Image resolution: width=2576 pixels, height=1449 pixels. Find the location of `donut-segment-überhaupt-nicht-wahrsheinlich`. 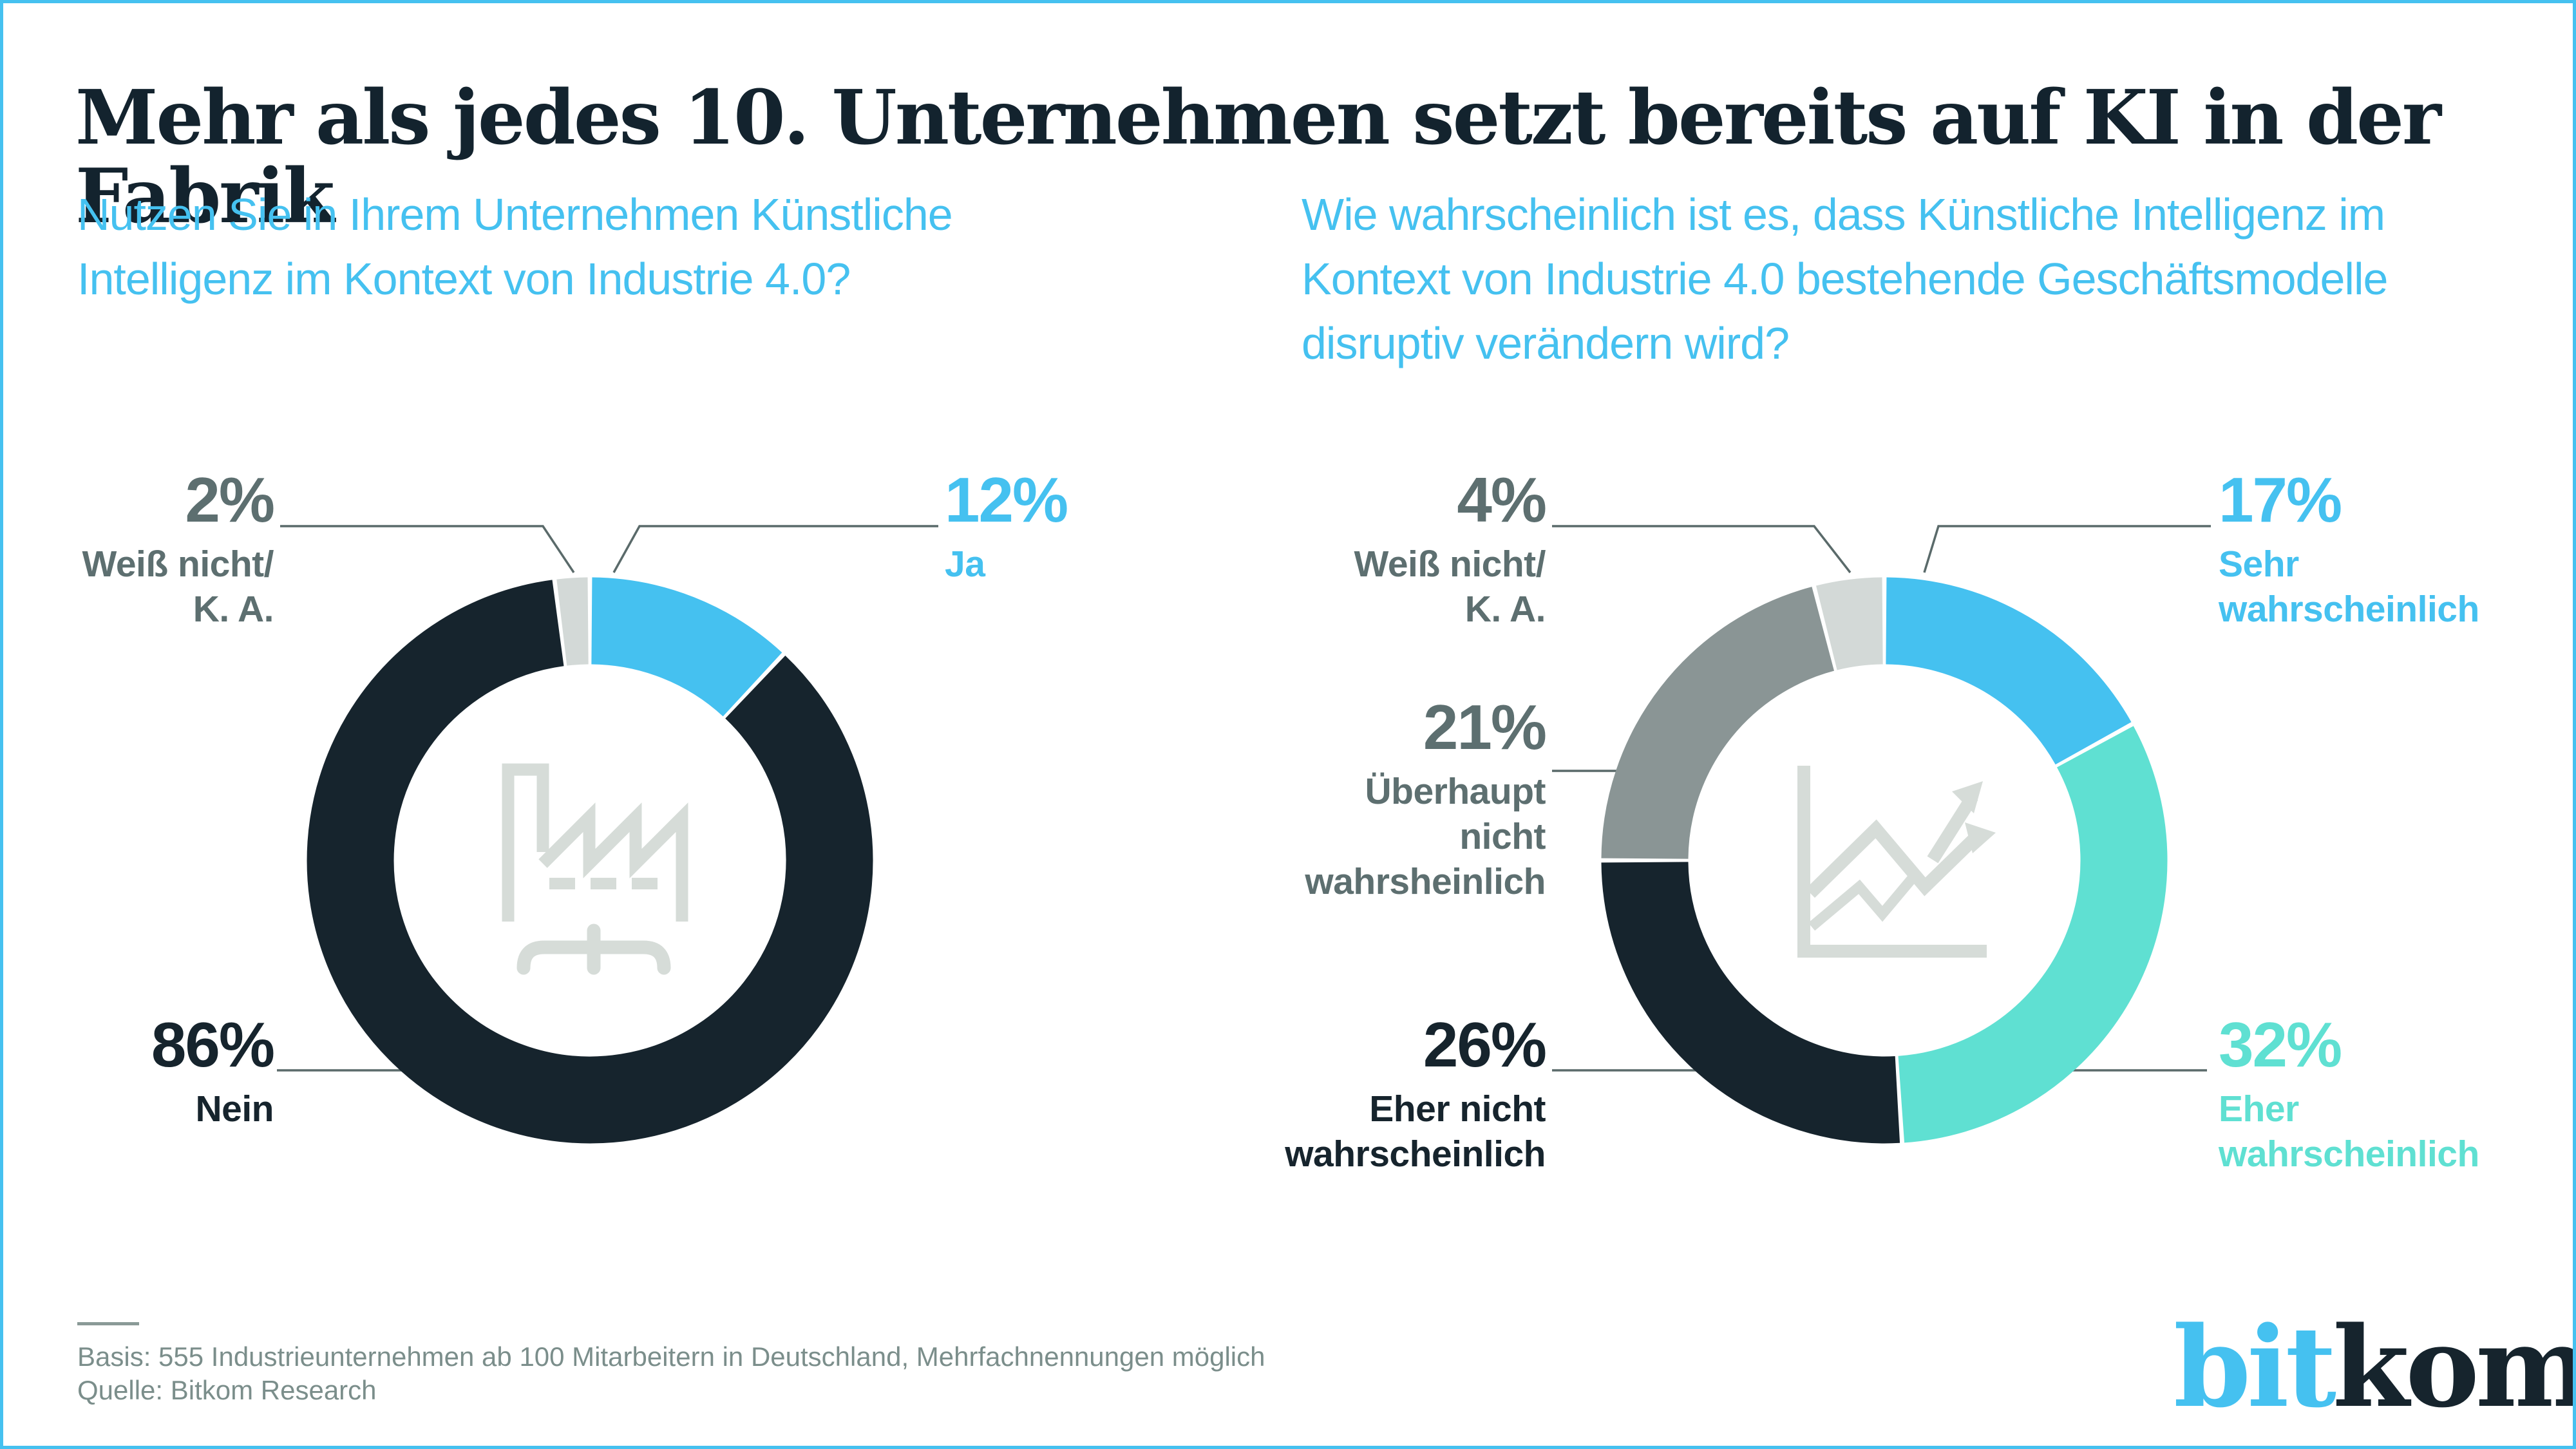

donut-segment-überhaupt-nicht-wahrsheinlich is located at coordinates (1718, 723).